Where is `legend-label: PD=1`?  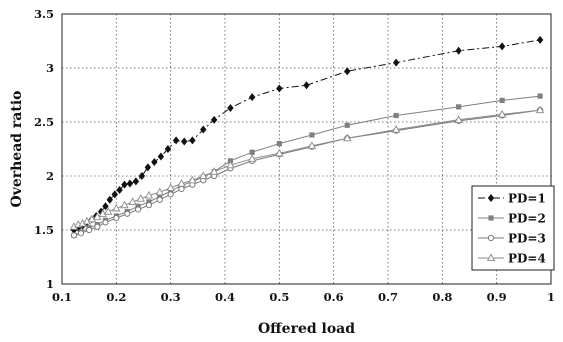
legend-label: PD=1 is located at coordinates (527, 199).